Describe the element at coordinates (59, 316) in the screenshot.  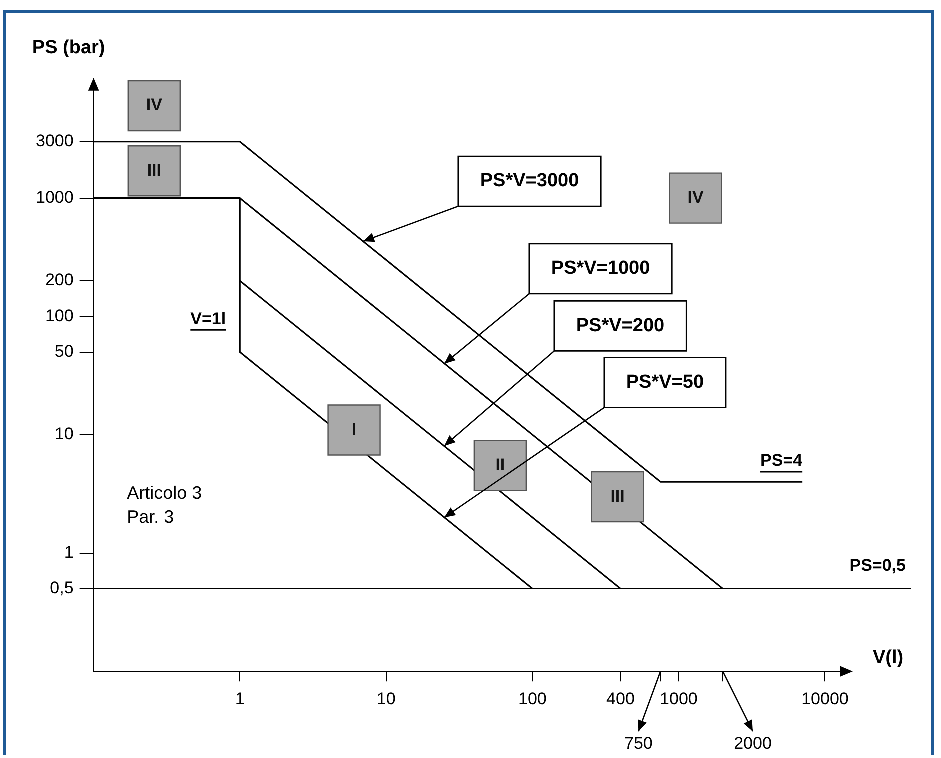
I see `y-tick-label: 100` at that location.